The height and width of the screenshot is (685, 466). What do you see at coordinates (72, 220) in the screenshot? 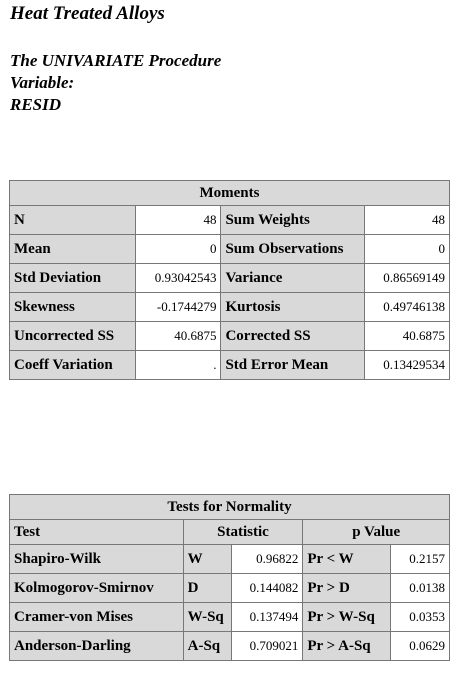
I see `moment-label: N` at bounding box center [72, 220].